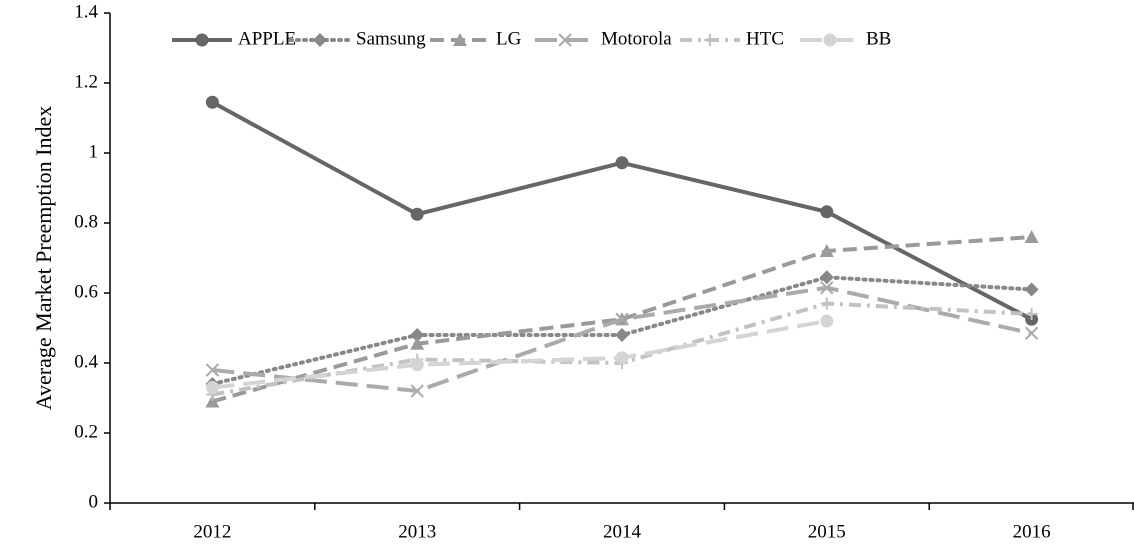 The width and height of the screenshot is (1134, 554). I want to click on x-tick-label: 2013, so click(417, 531).